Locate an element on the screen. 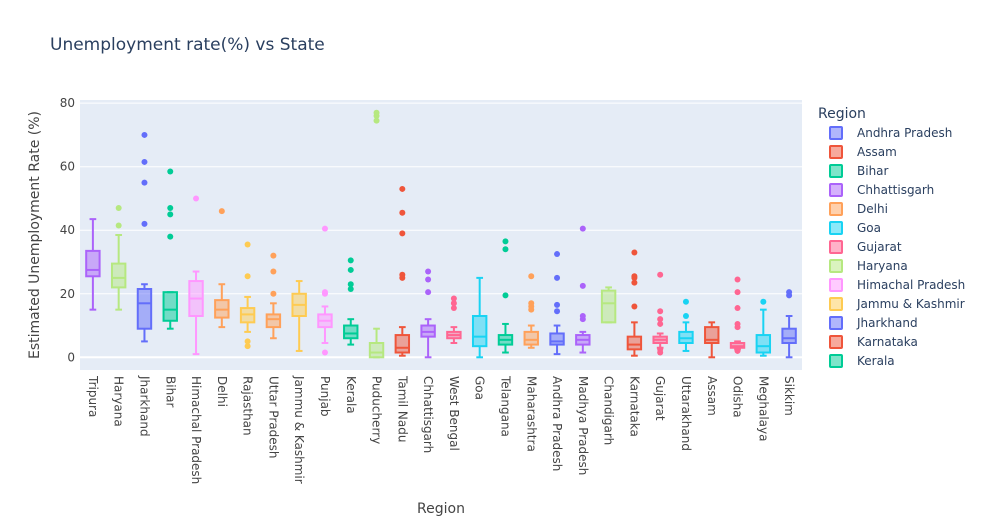 The height and width of the screenshot is (525, 984). legend-item: Delhi is located at coordinates (858, 209).